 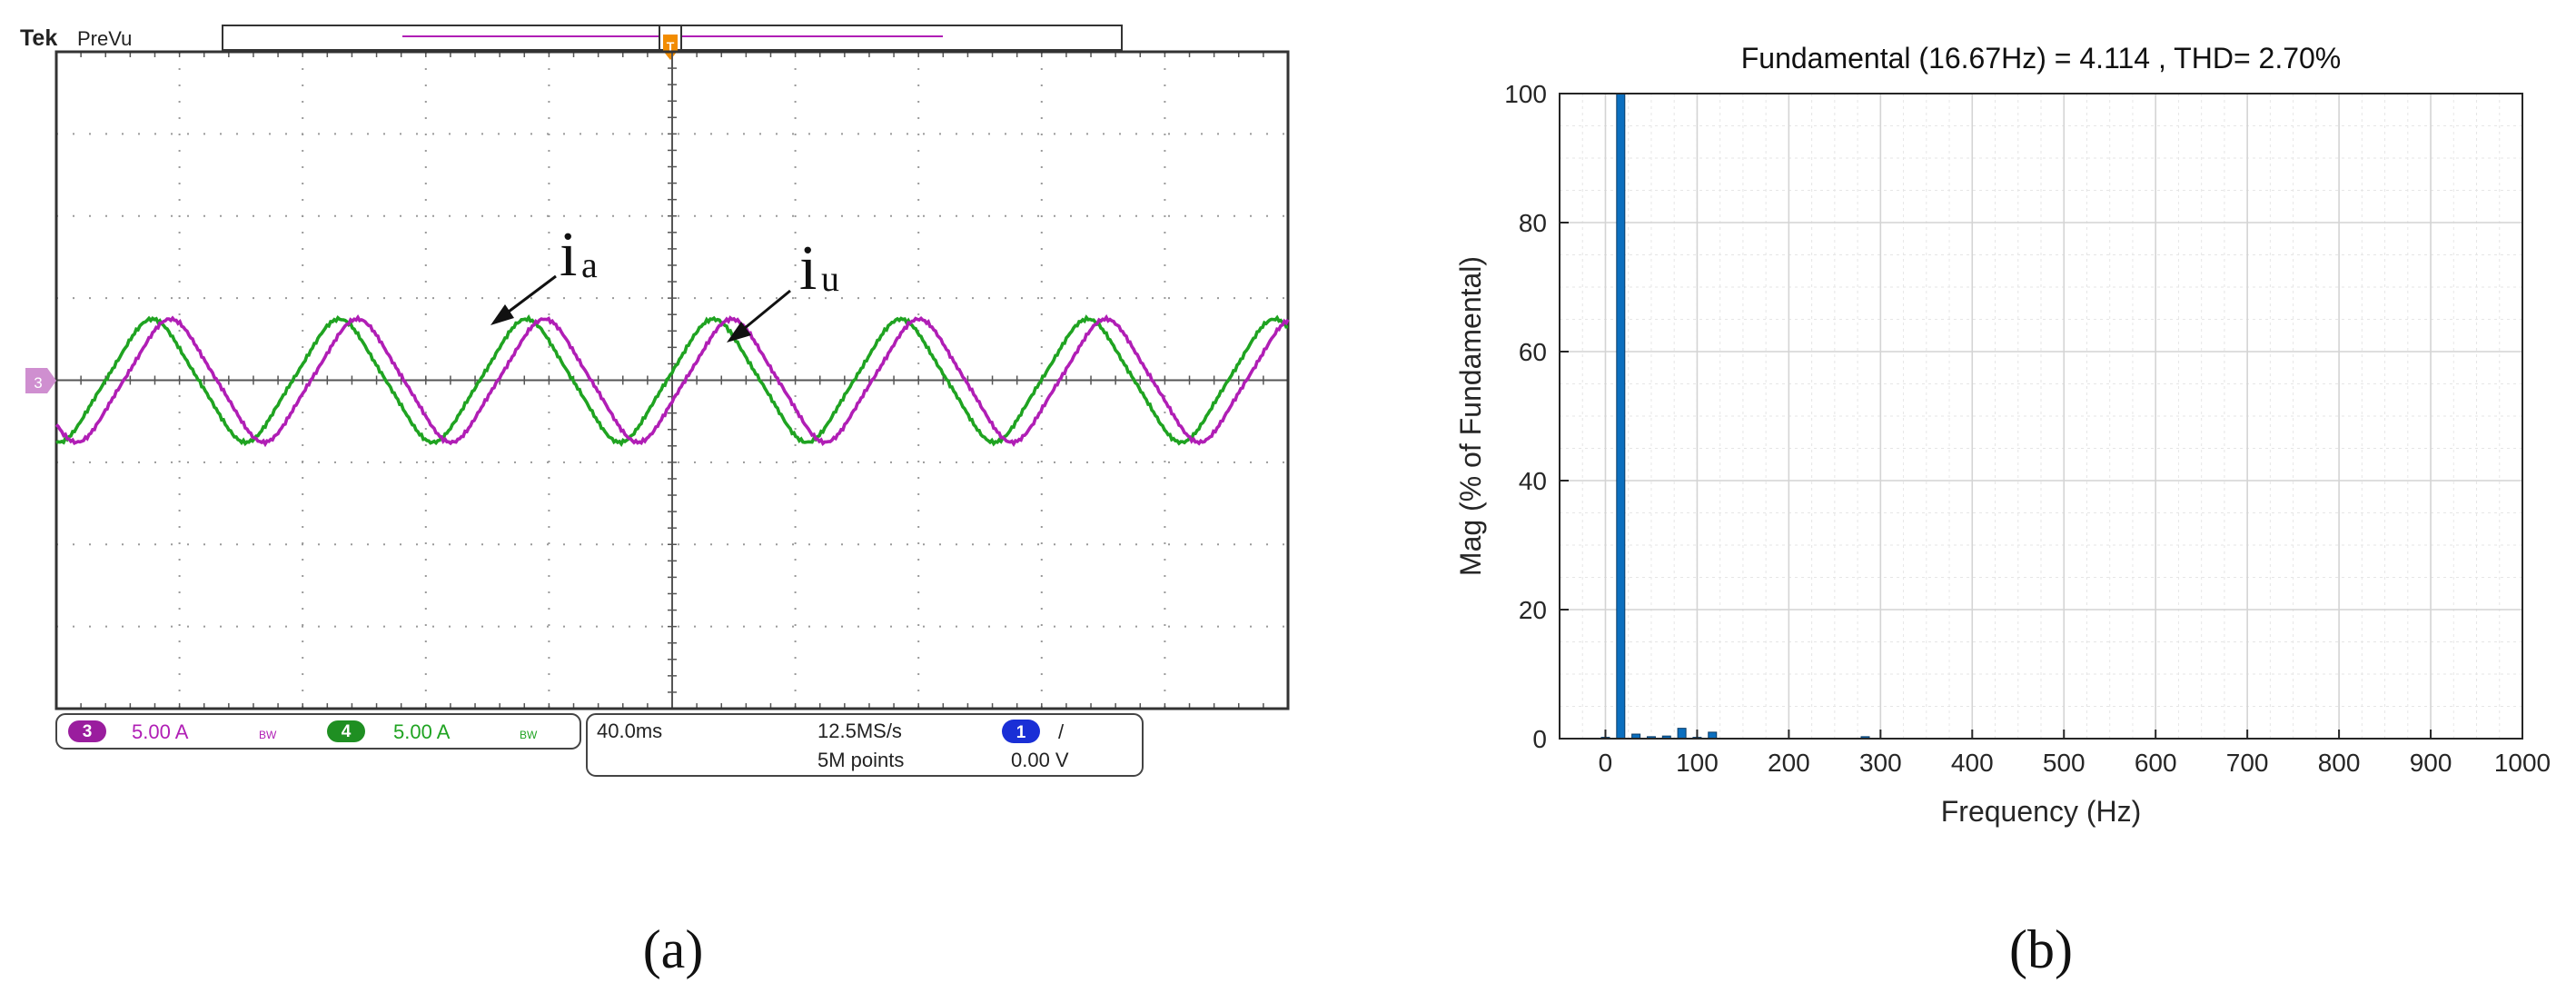 I want to click on channel-3-ground-marker: 3, so click(x=40, y=381).